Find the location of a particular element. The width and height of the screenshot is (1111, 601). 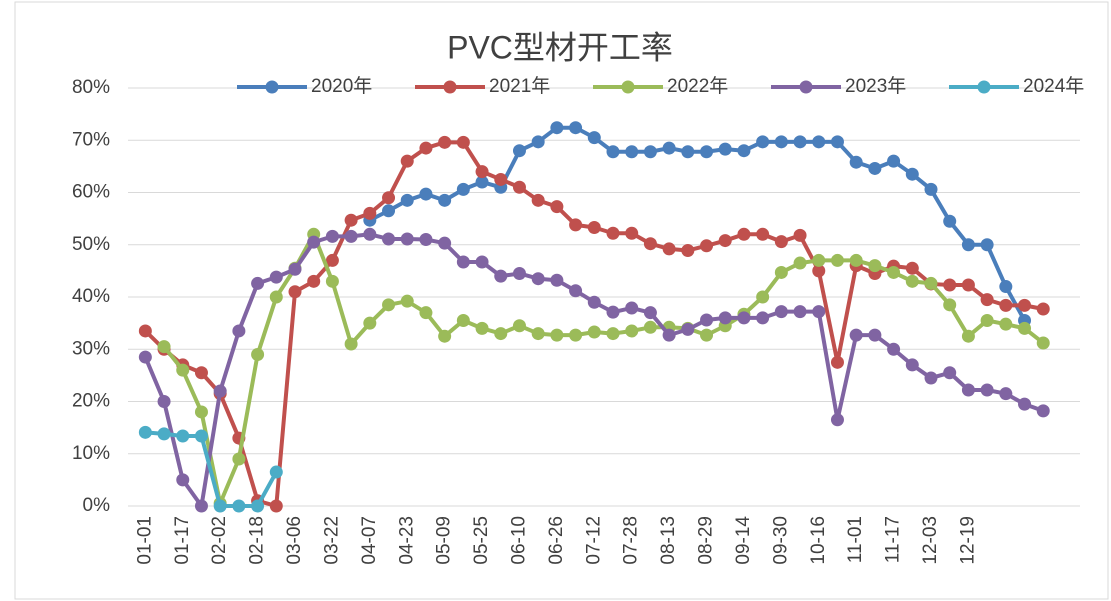

legend-label: 2023年 is located at coordinates (875, 86).